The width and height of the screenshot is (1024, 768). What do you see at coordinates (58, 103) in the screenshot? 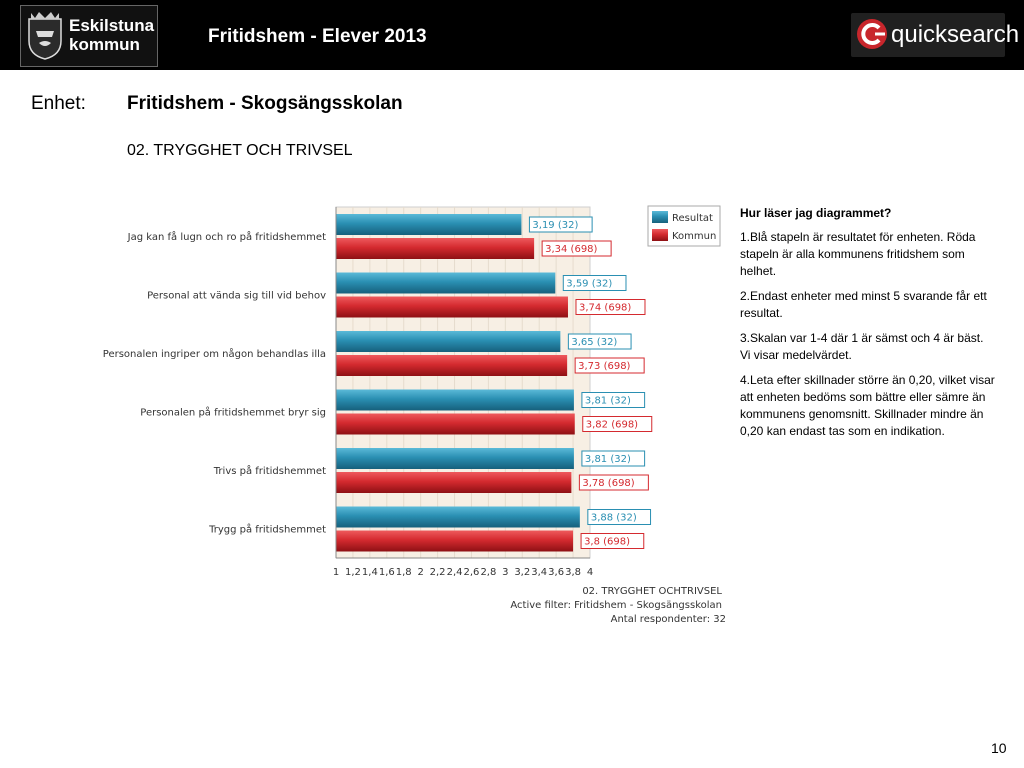
I see `unit-label: Enhet:` at bounding box center [58, 103].